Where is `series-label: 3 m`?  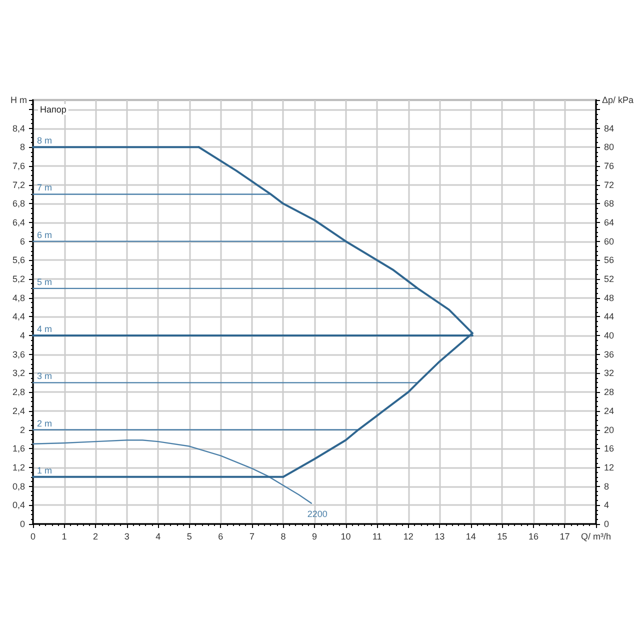 series-label: 3 m is located at coordinates (44, 376).